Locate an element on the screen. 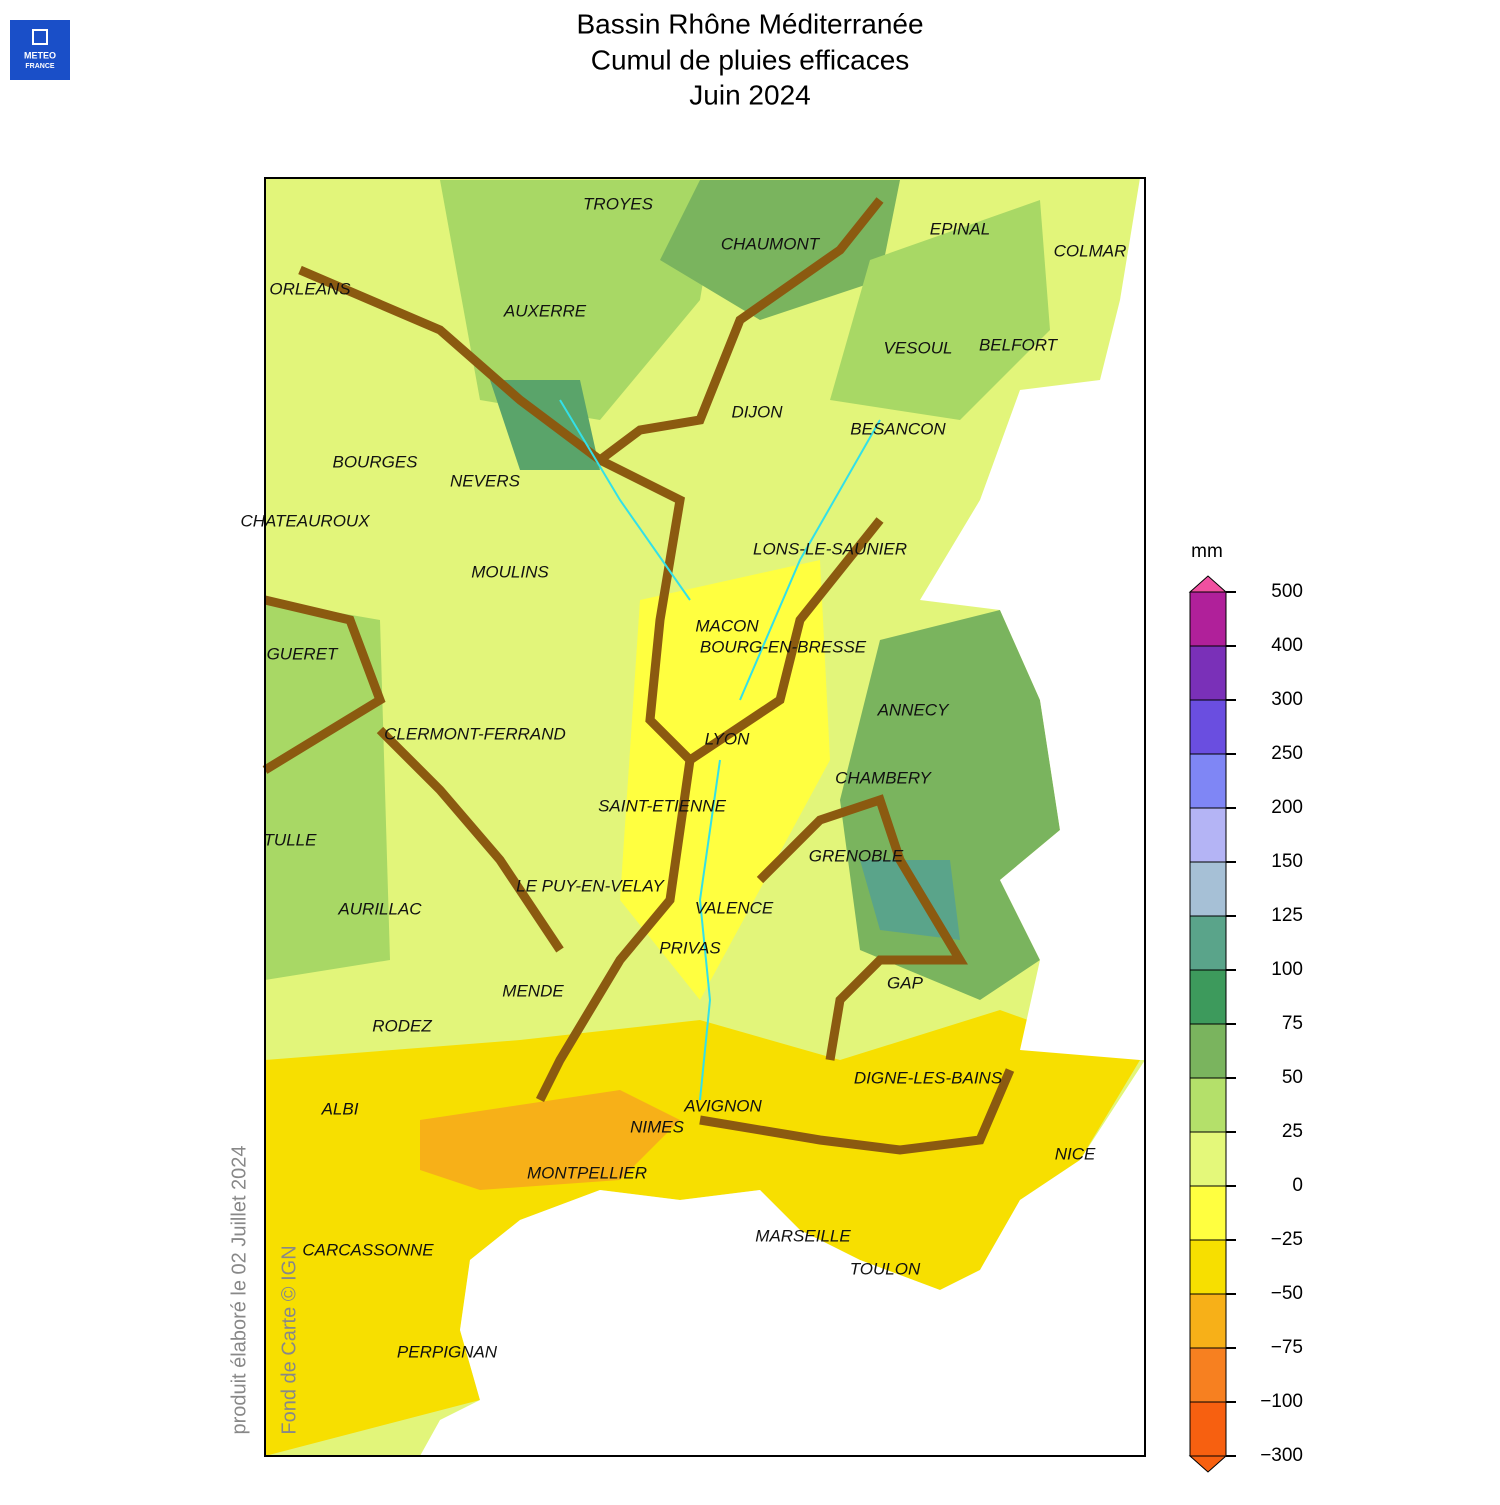 The height and width of the screenshot is (1505, 1500). logo-text: METEO is located at coordinates (40, 55).